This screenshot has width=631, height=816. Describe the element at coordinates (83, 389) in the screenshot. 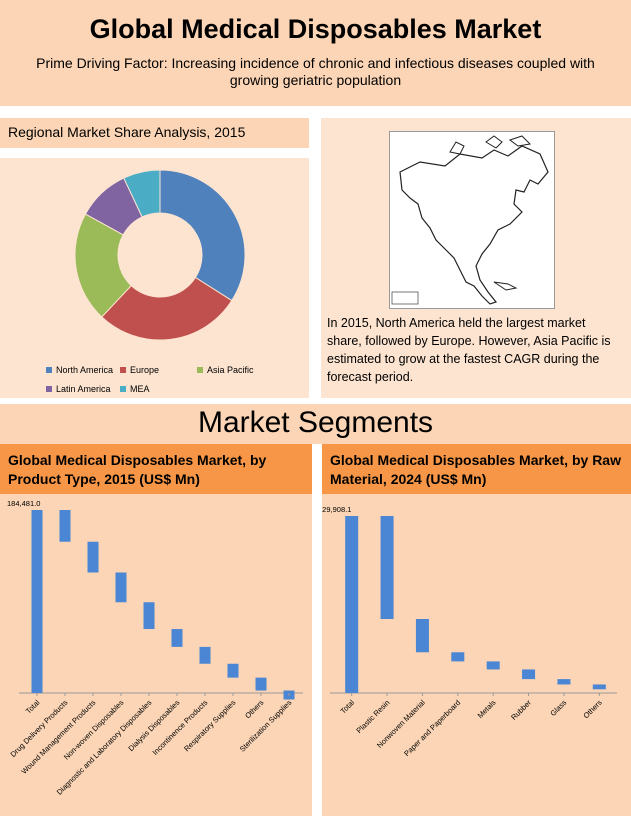

I see `legend-label: Latin America` at that location.